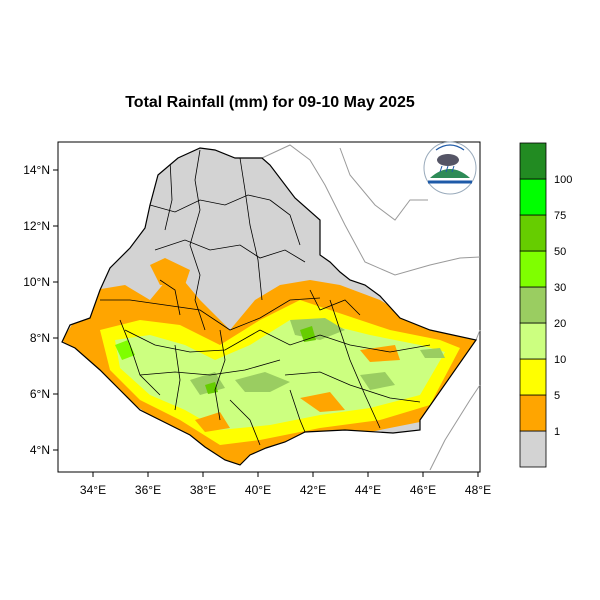 Image resolution: width=600 pixels, height=600 pixels. I want to click on lat-tick-label: 6°N, so click(40, 394).